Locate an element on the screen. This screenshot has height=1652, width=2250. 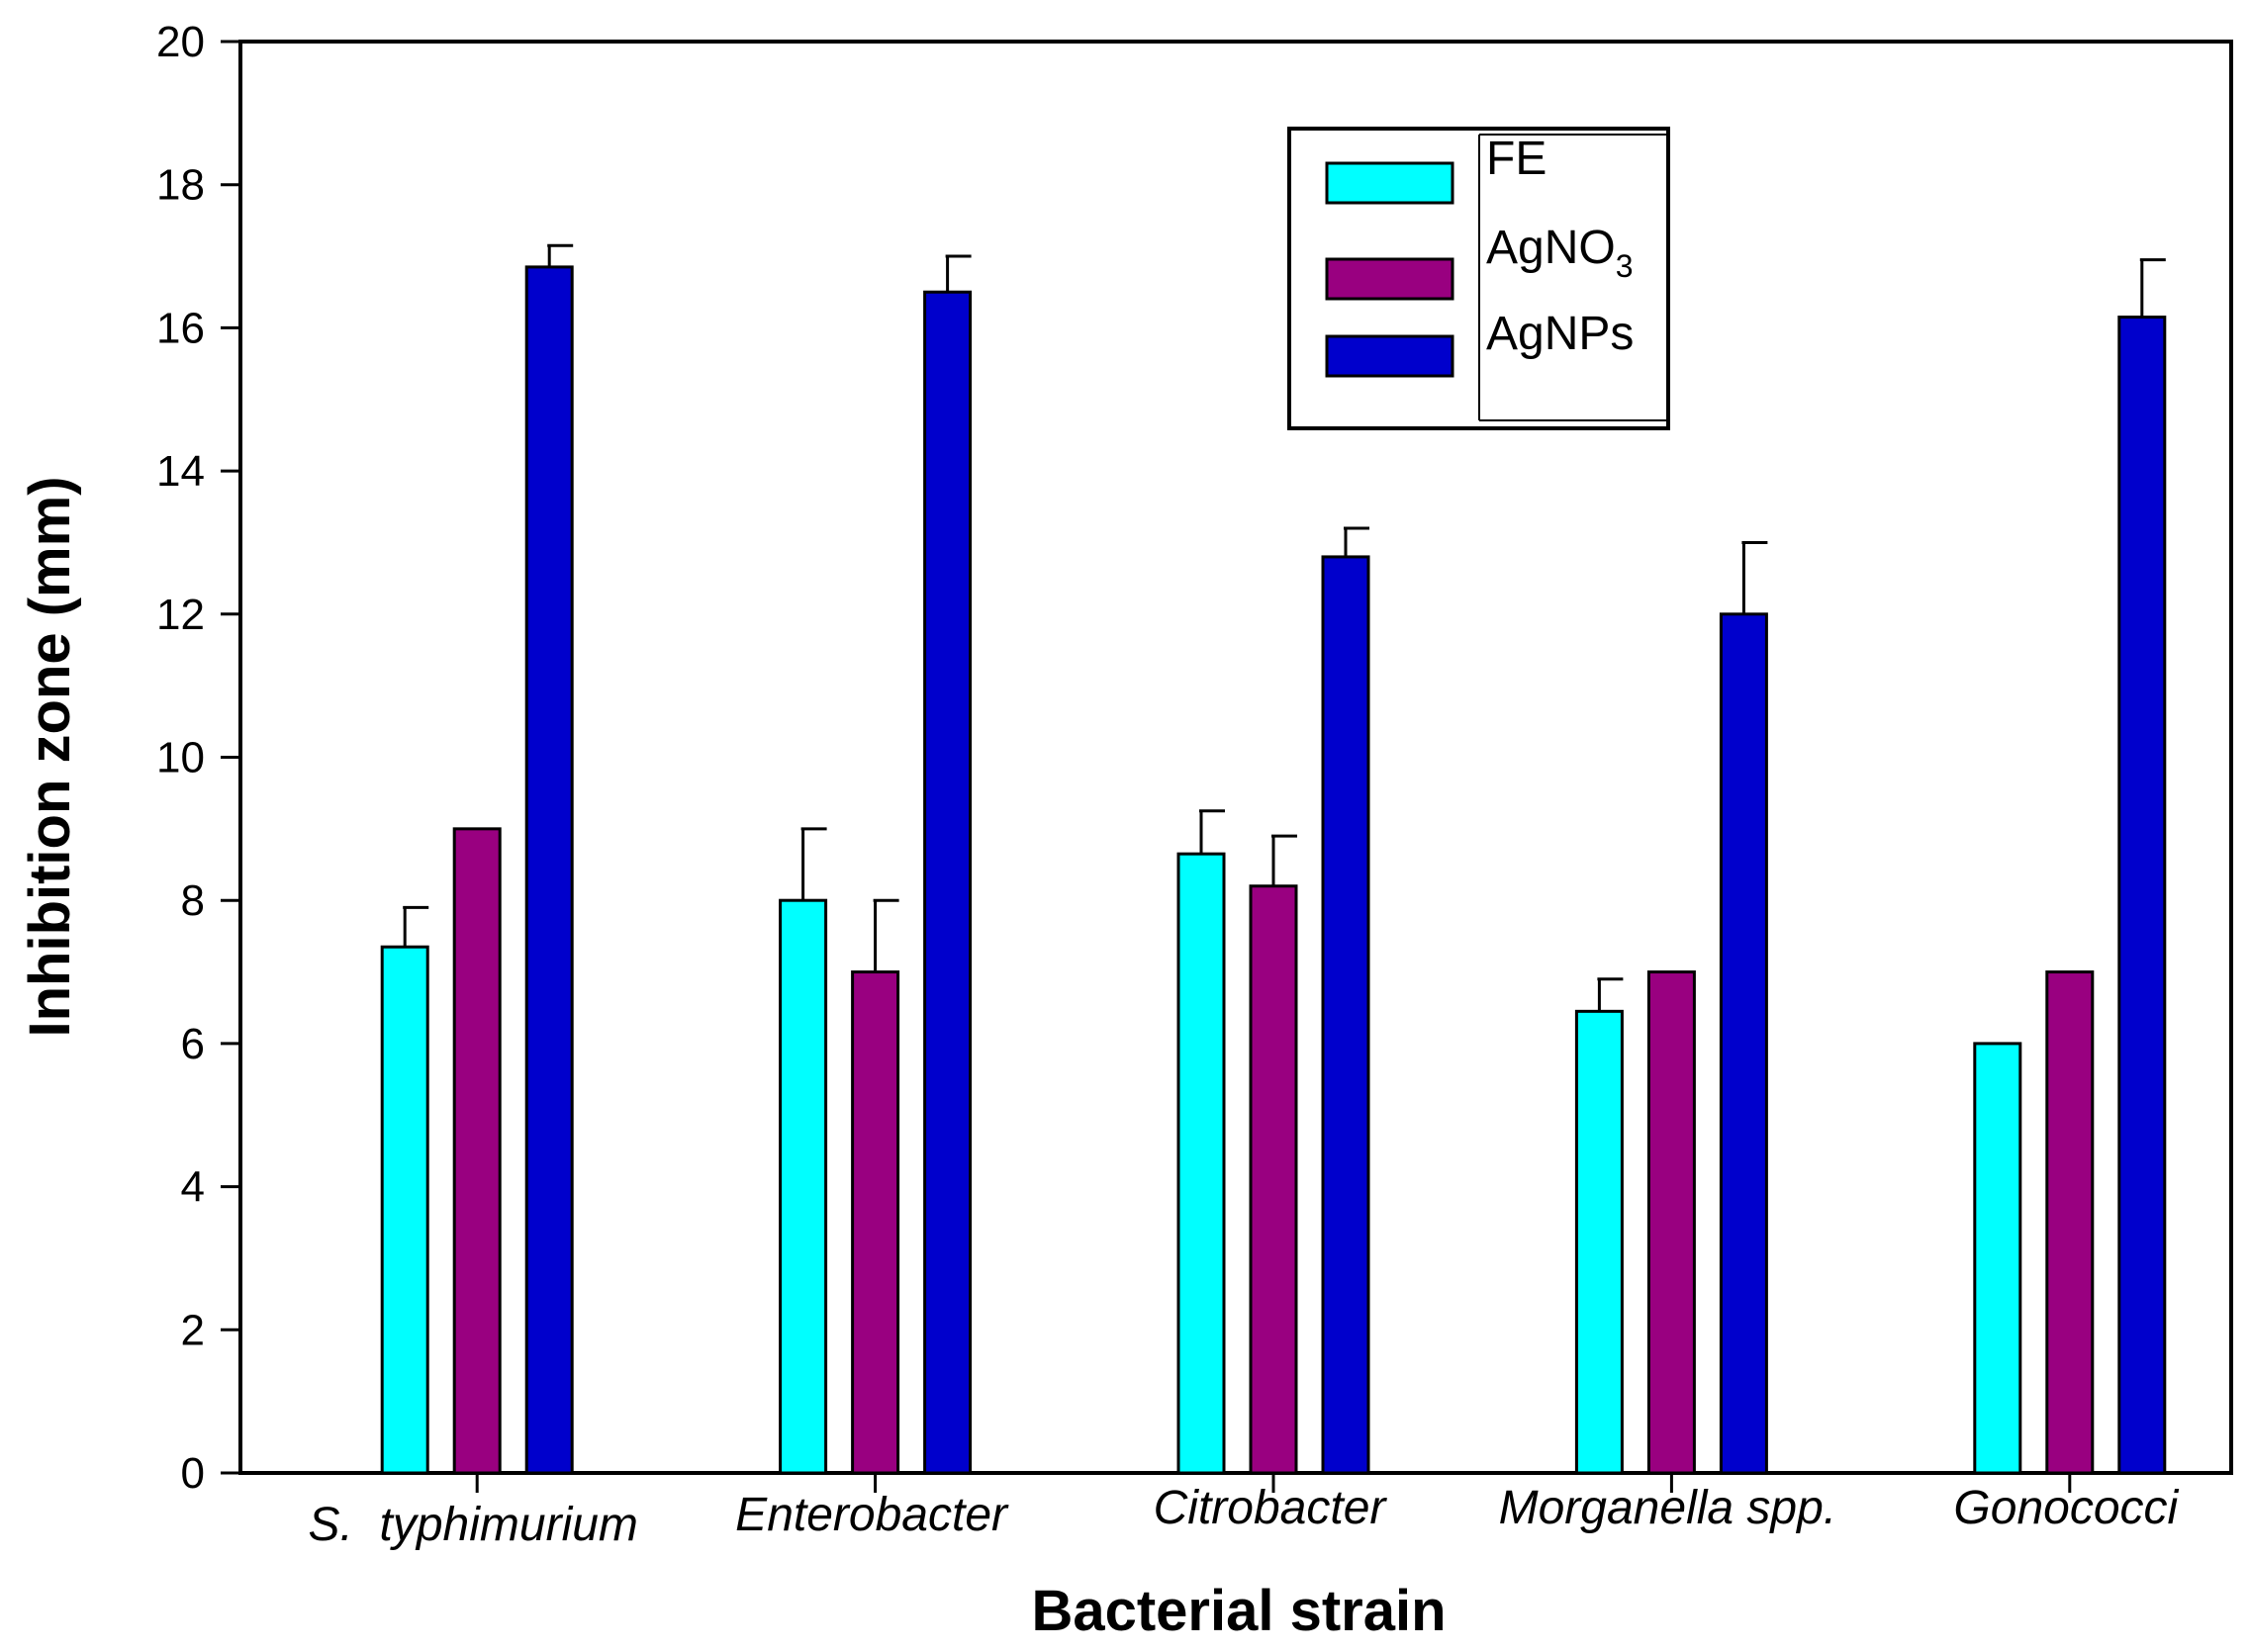
y-tick-label: 12 is located at coordinates (180, 615).